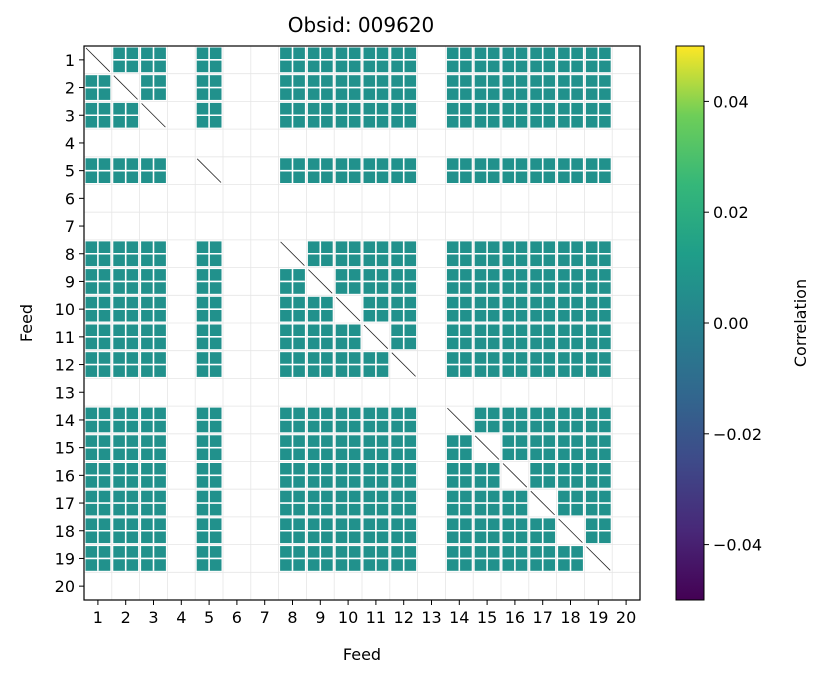 The width and height of the screenshot is (825, 678). Describe the element at coordinates (65, 337) in the screenshot. I see `y-tick-label: 11` at that location.